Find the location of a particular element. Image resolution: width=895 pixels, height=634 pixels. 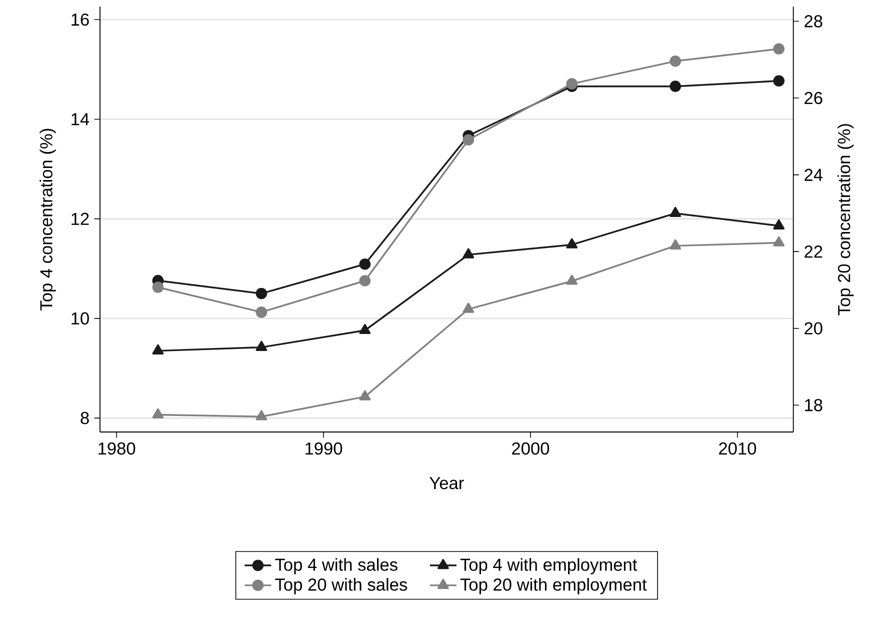

y2-tick-label: 20 is located at coordinates (813, 328).